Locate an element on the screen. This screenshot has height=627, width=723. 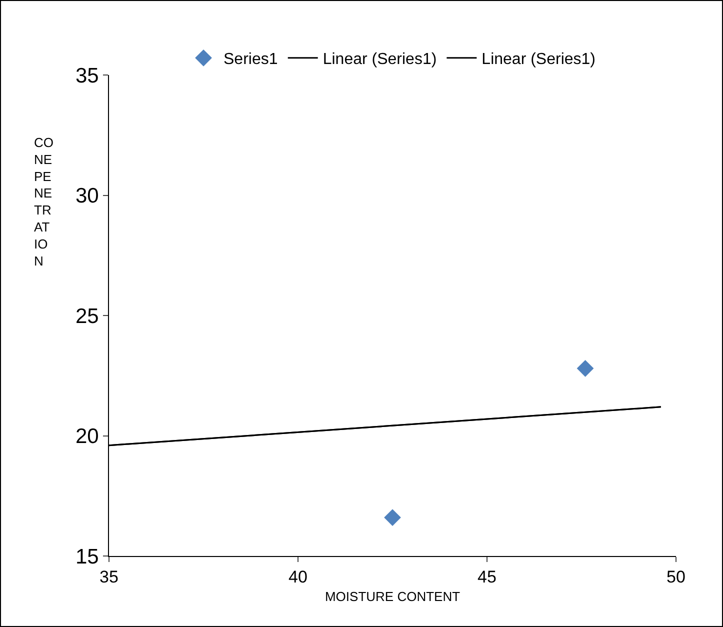
x-axis-title: MOISTURE CONTENT is located at coordinates (392, 596).